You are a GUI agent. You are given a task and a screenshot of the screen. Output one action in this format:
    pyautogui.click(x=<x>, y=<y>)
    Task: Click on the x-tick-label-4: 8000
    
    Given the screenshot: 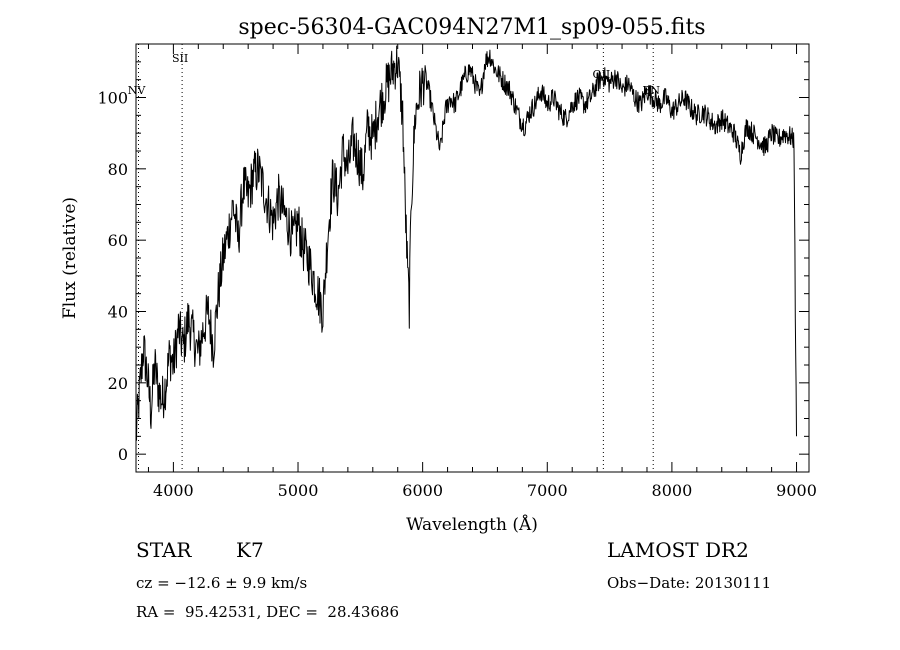 What is the action you would take?
    pyautogui.click(x=672, y=490)
    